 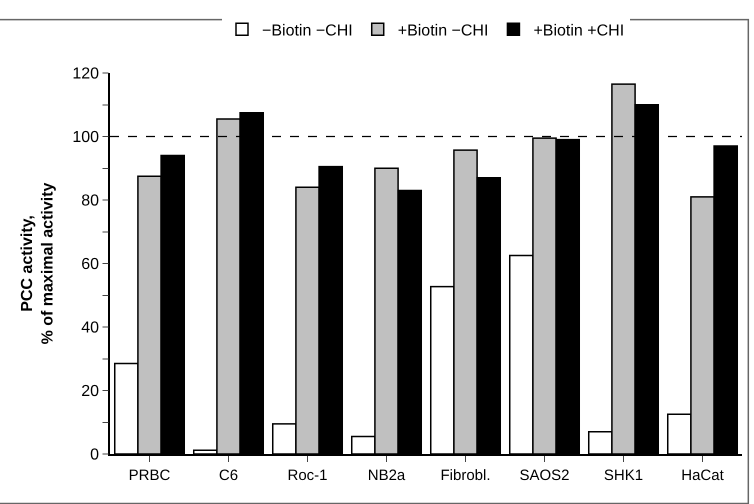 What do you see at coordinates (90, 391) in the screenshot?
I see `y-tick-label: 20` at bounding box center [90, 391].